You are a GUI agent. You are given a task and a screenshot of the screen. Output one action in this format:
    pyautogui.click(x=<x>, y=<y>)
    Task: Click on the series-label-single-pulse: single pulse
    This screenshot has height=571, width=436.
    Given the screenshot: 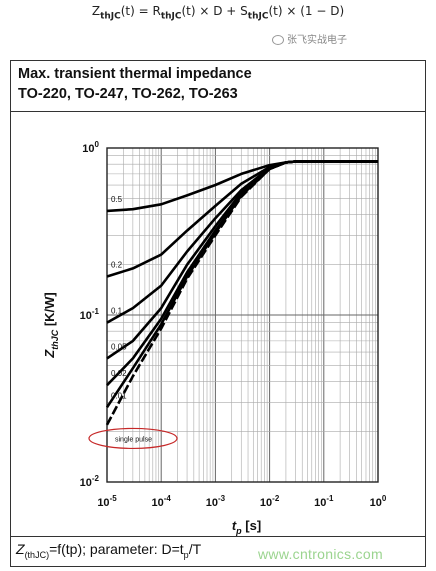 What is the action you would take?
    pyautogui.click(x=133, y=439)
    